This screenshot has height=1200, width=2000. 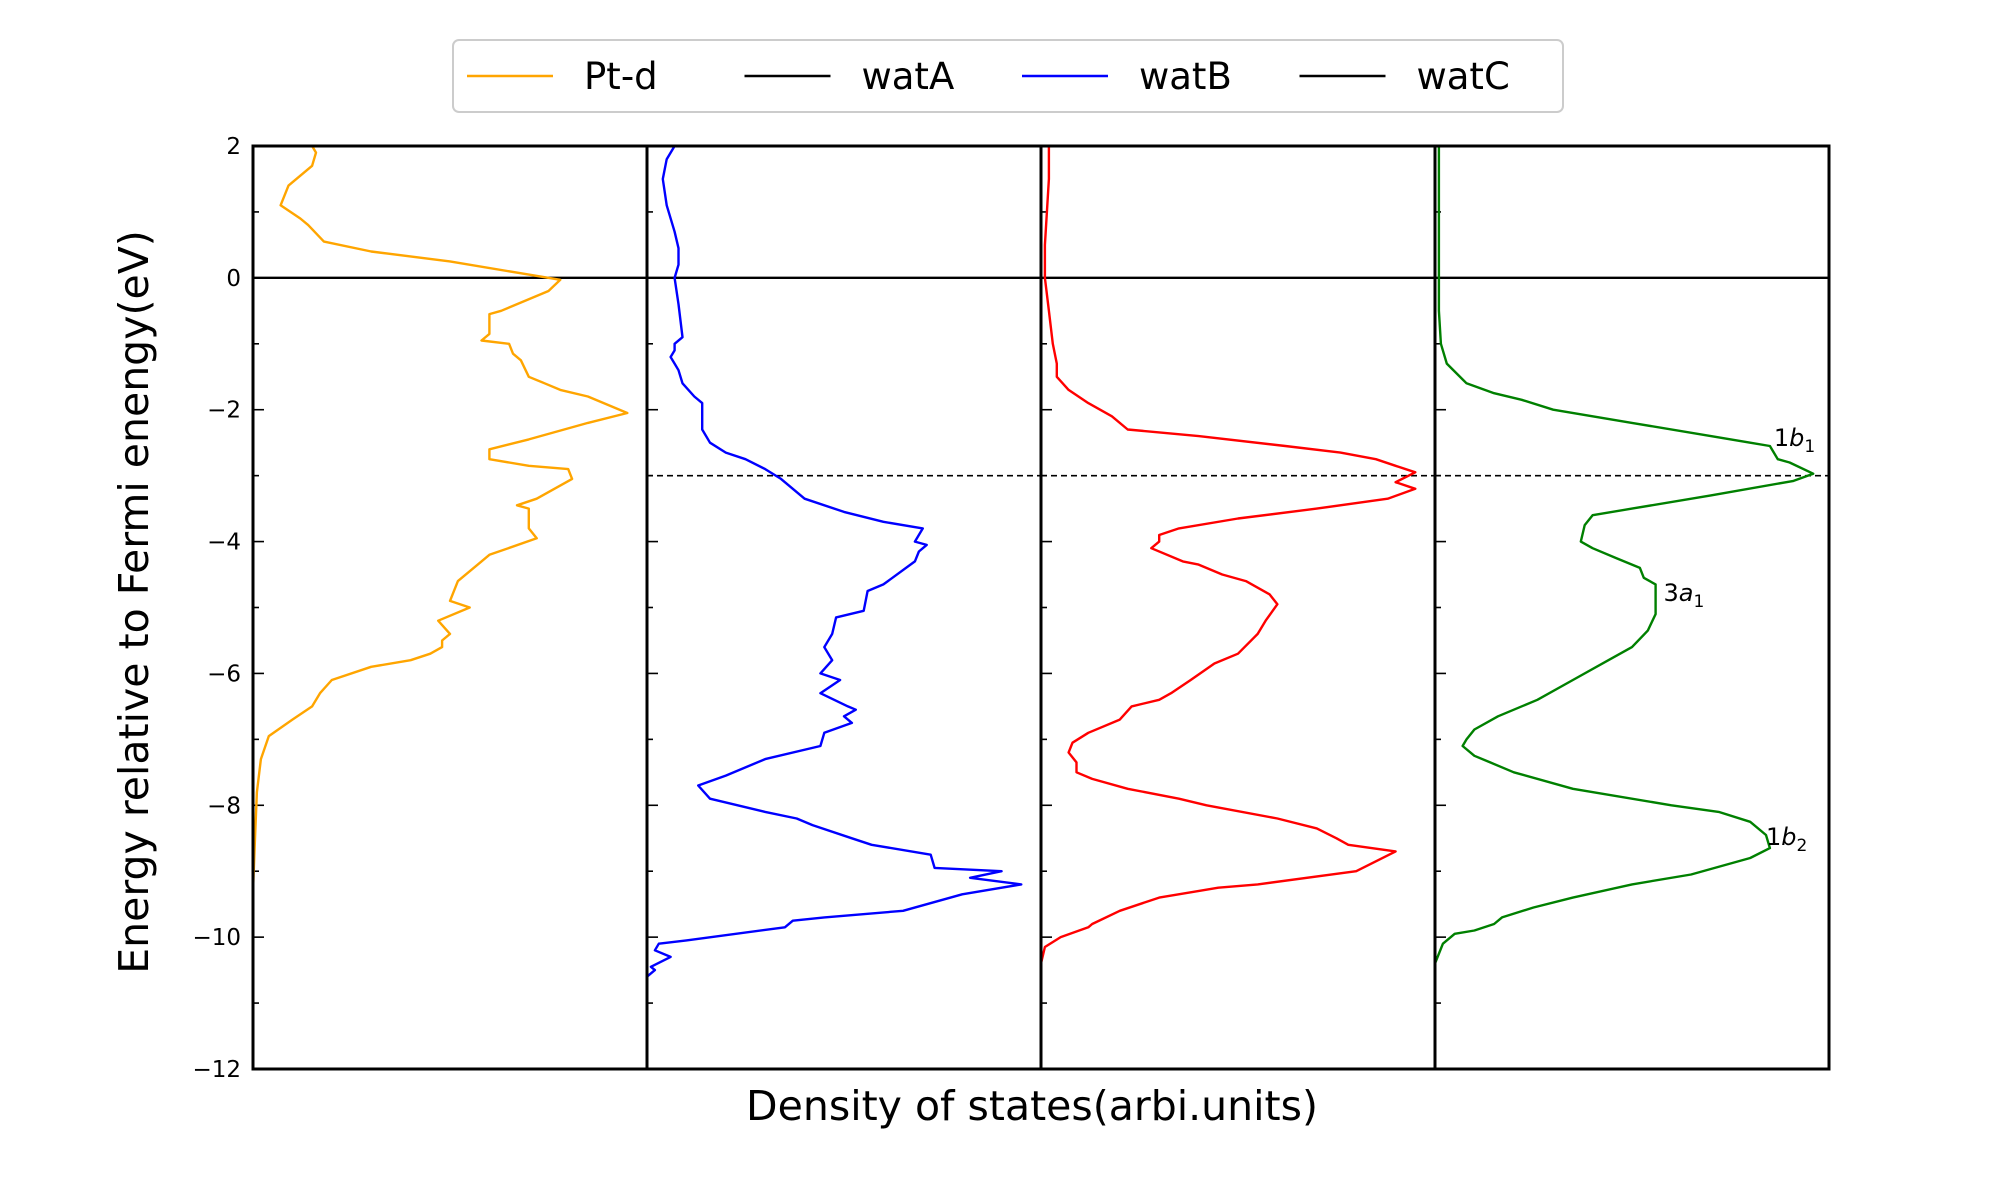 I want to click on y-axis: 2 0 −2 −4 −6 −8 −10 −12, so click(x=216, y=608).